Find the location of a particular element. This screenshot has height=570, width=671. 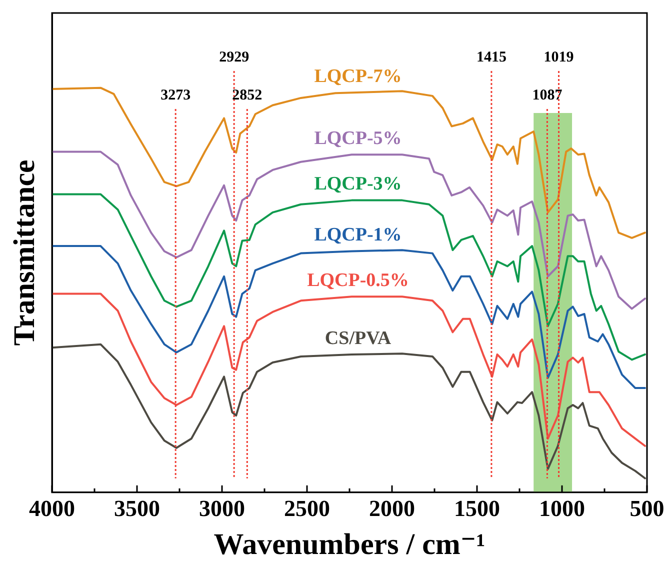

x-tick-label: 500 is located at coordinates (647, 509).